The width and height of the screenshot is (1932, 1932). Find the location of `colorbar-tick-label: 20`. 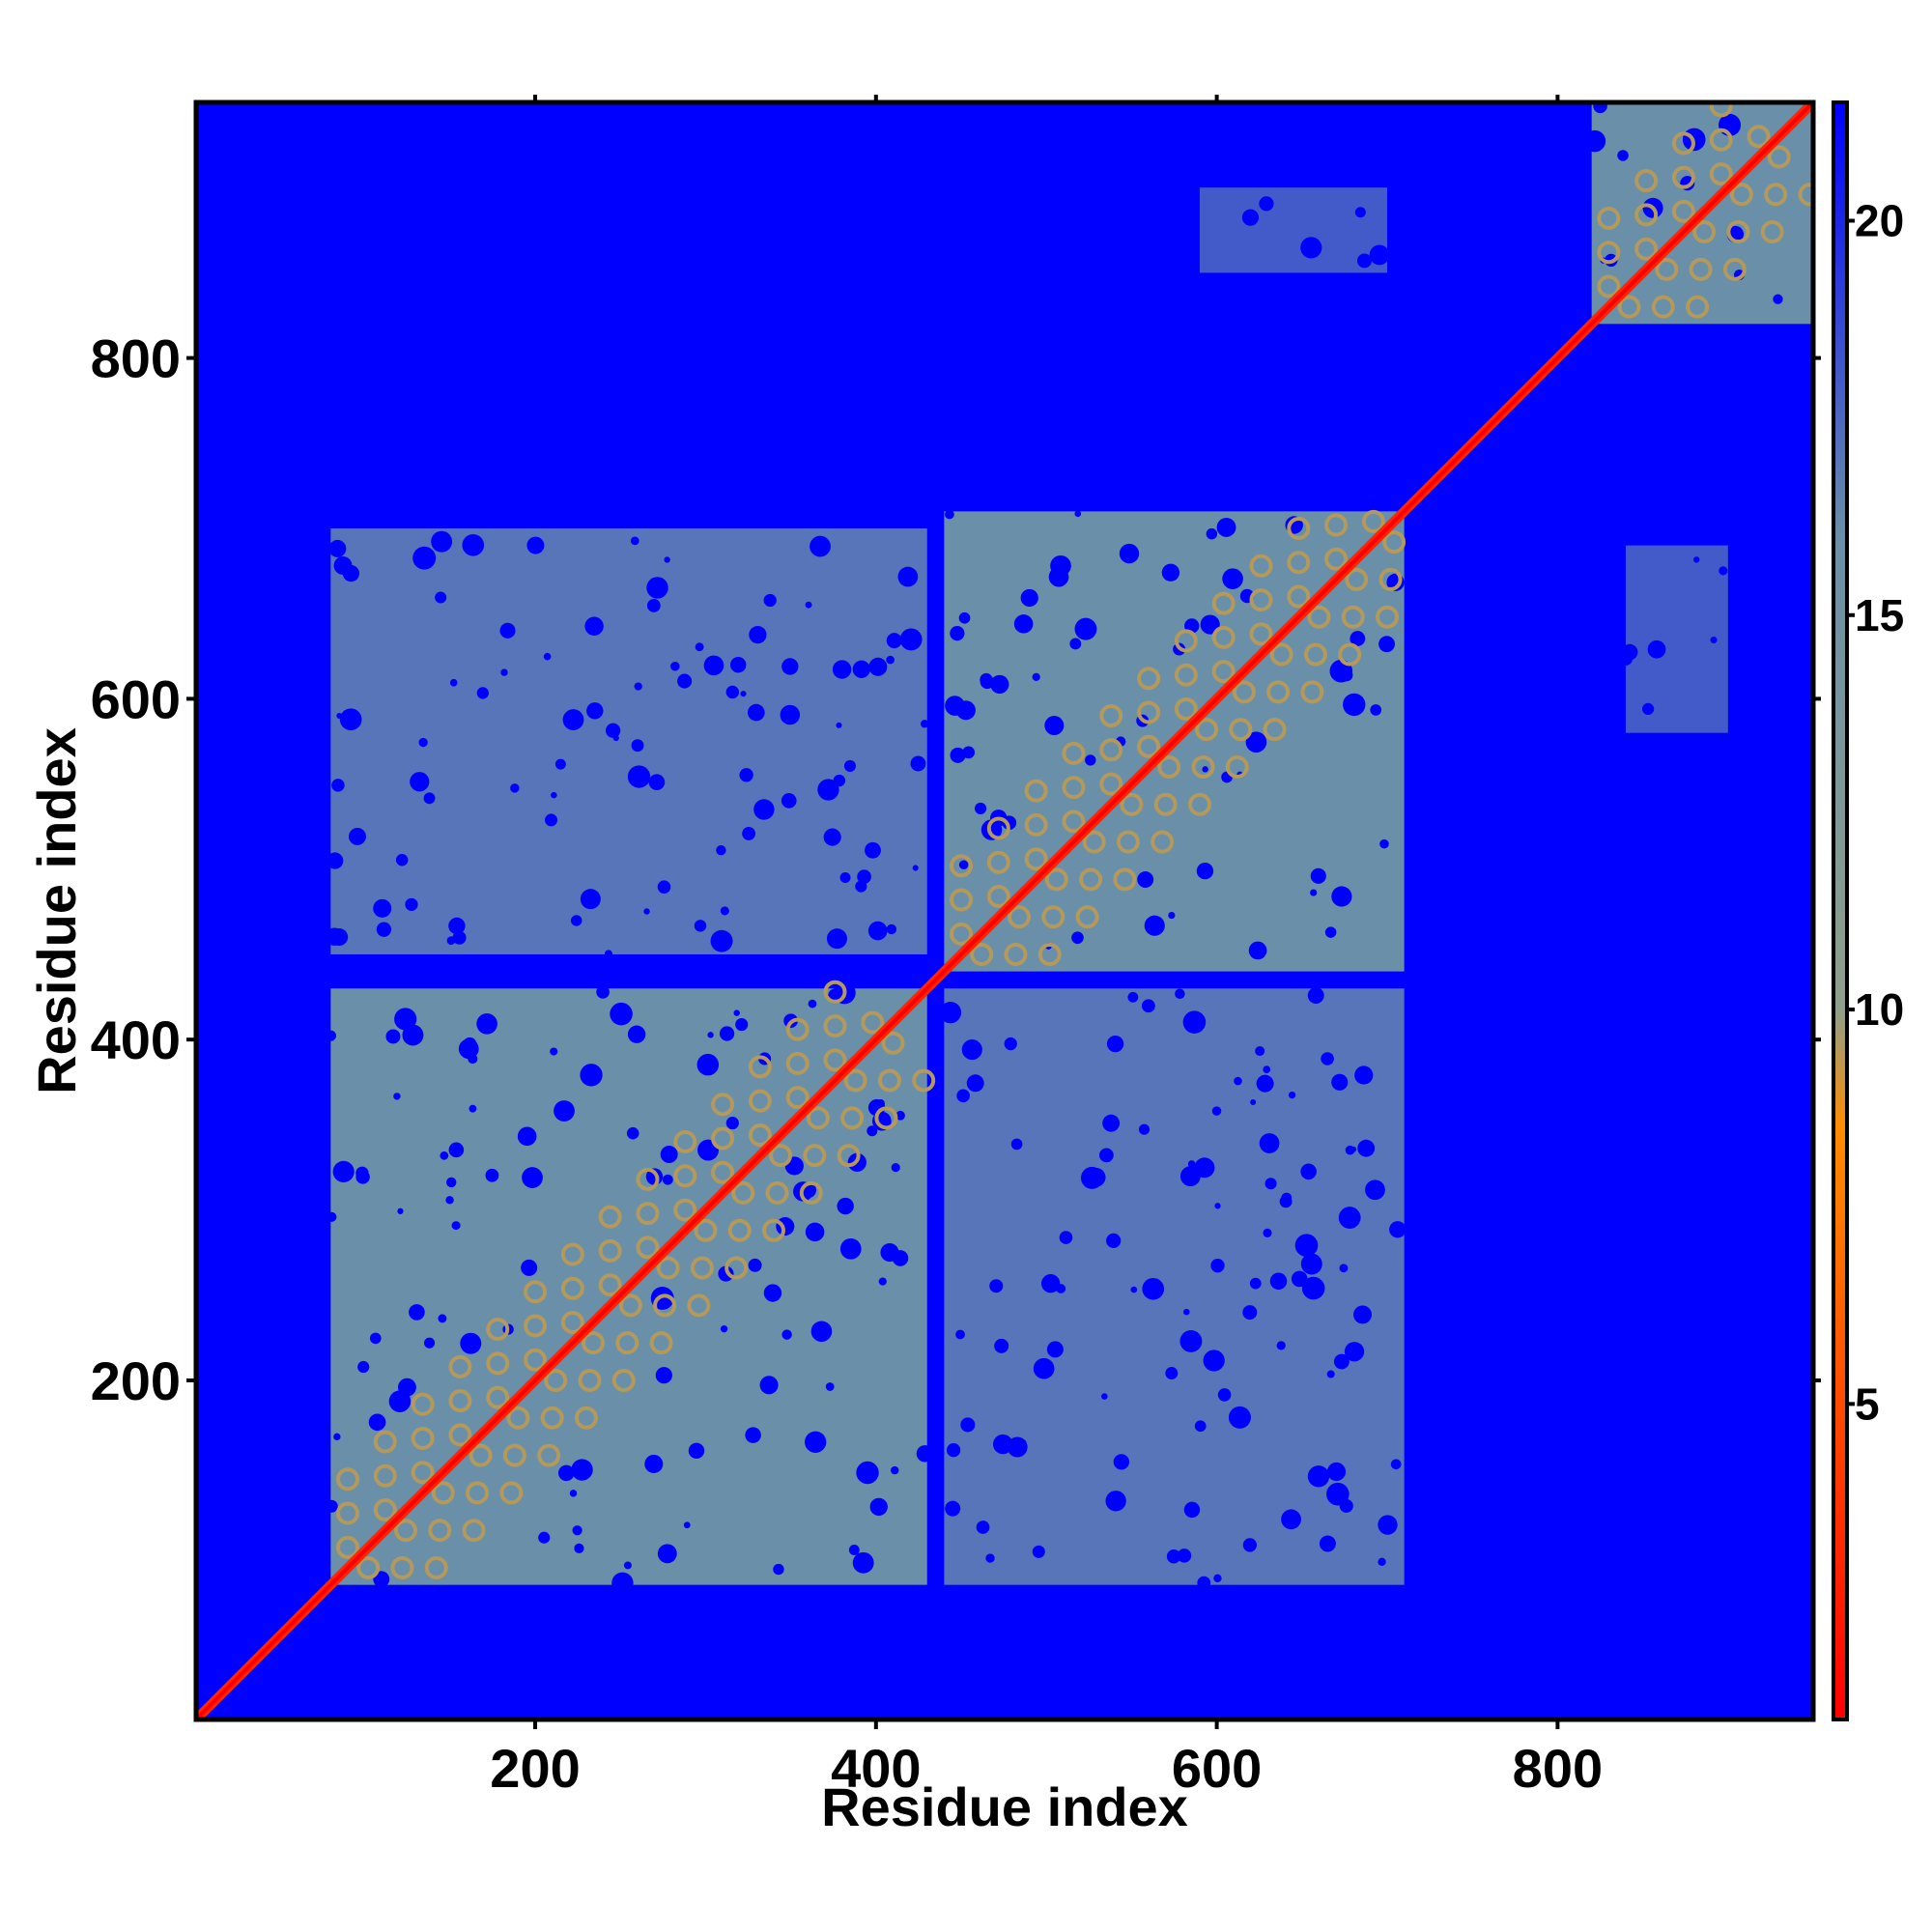

colorbar-tick-label: 20 is located at coordinates (1879, 220).